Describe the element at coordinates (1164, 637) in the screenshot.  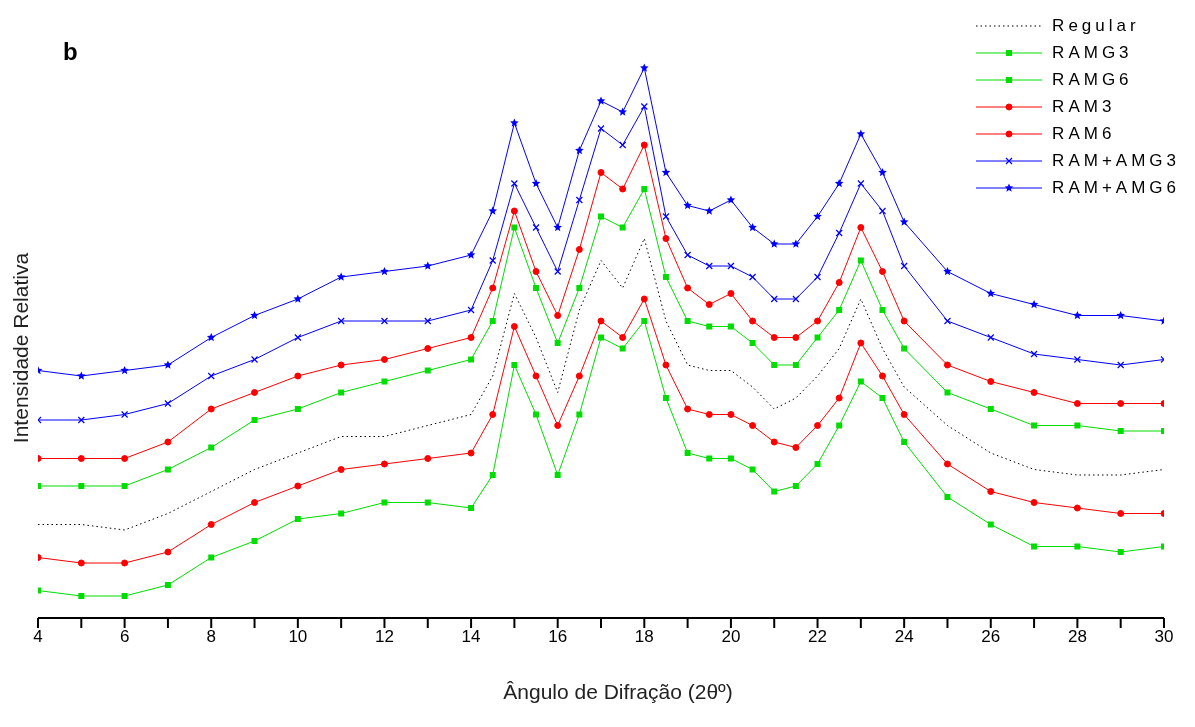
I see `x-tick-label: 30` at that location.